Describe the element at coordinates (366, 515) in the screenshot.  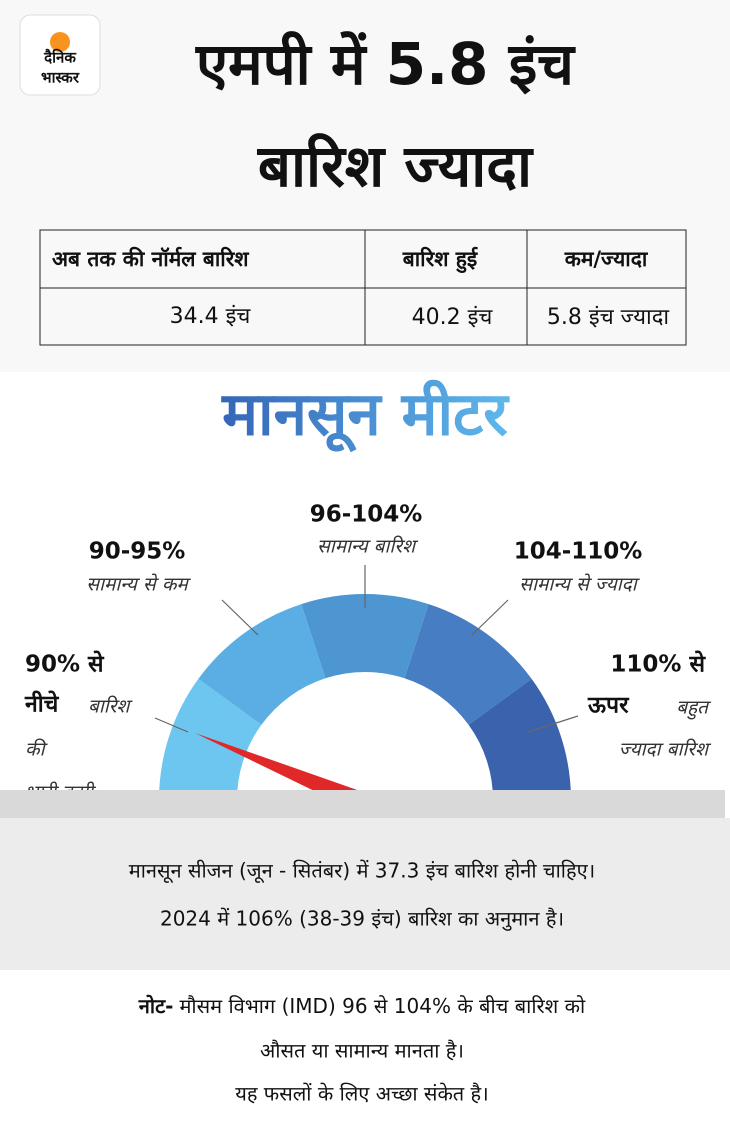
I see `range-label: 96-104%` at that location.